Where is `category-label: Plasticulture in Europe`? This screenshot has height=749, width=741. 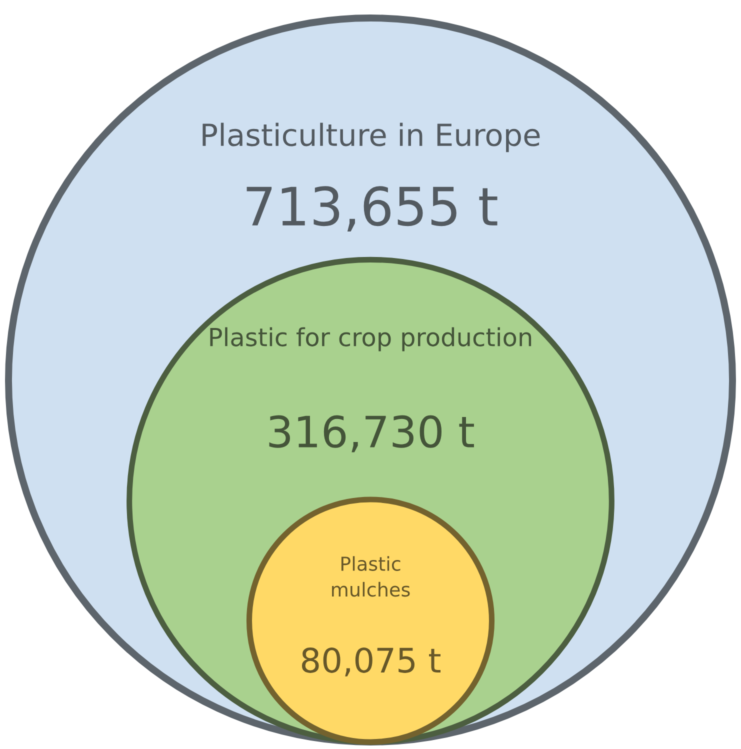 category-label: Plasticulture in Europe is located at coordinates (371, 137).